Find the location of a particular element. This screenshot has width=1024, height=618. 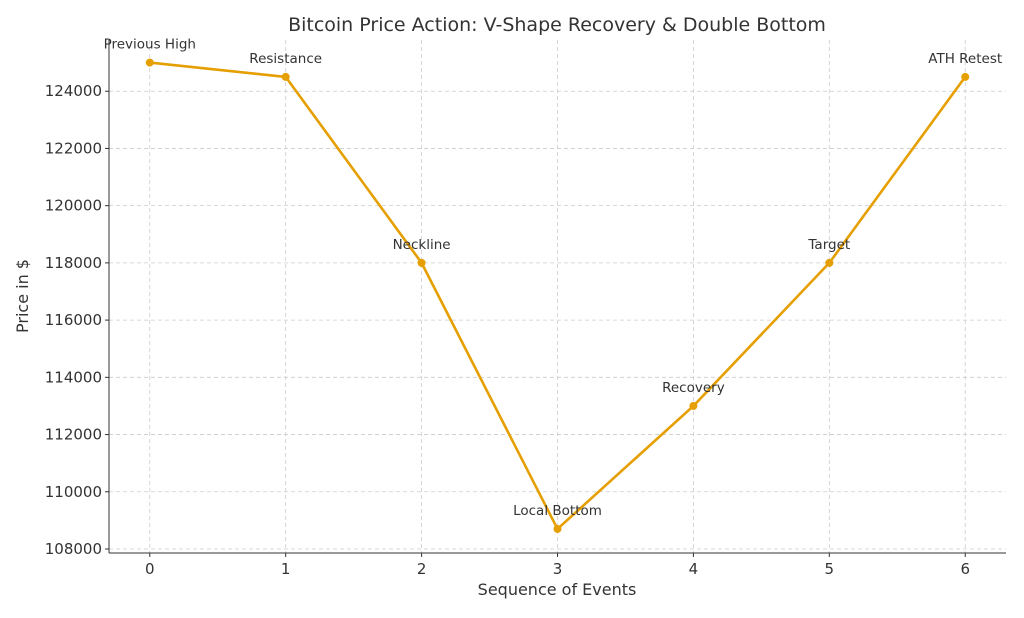

x-tick-label: 0 is located at coordinates (150, 569).